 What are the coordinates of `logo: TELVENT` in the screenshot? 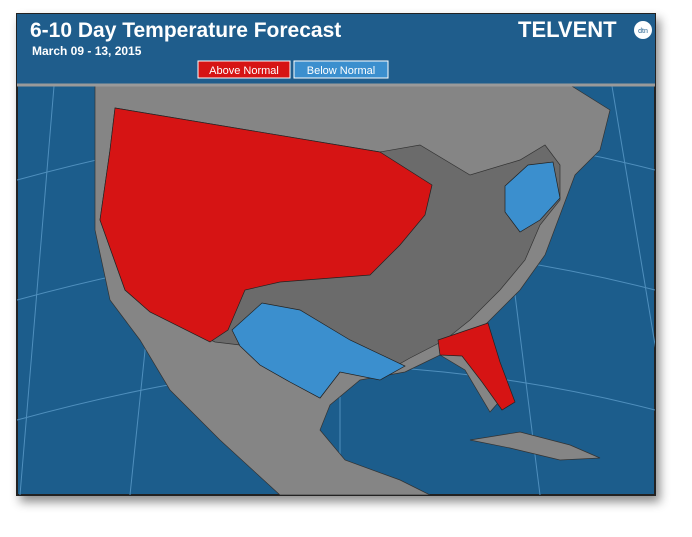 It's located at (567, 29).